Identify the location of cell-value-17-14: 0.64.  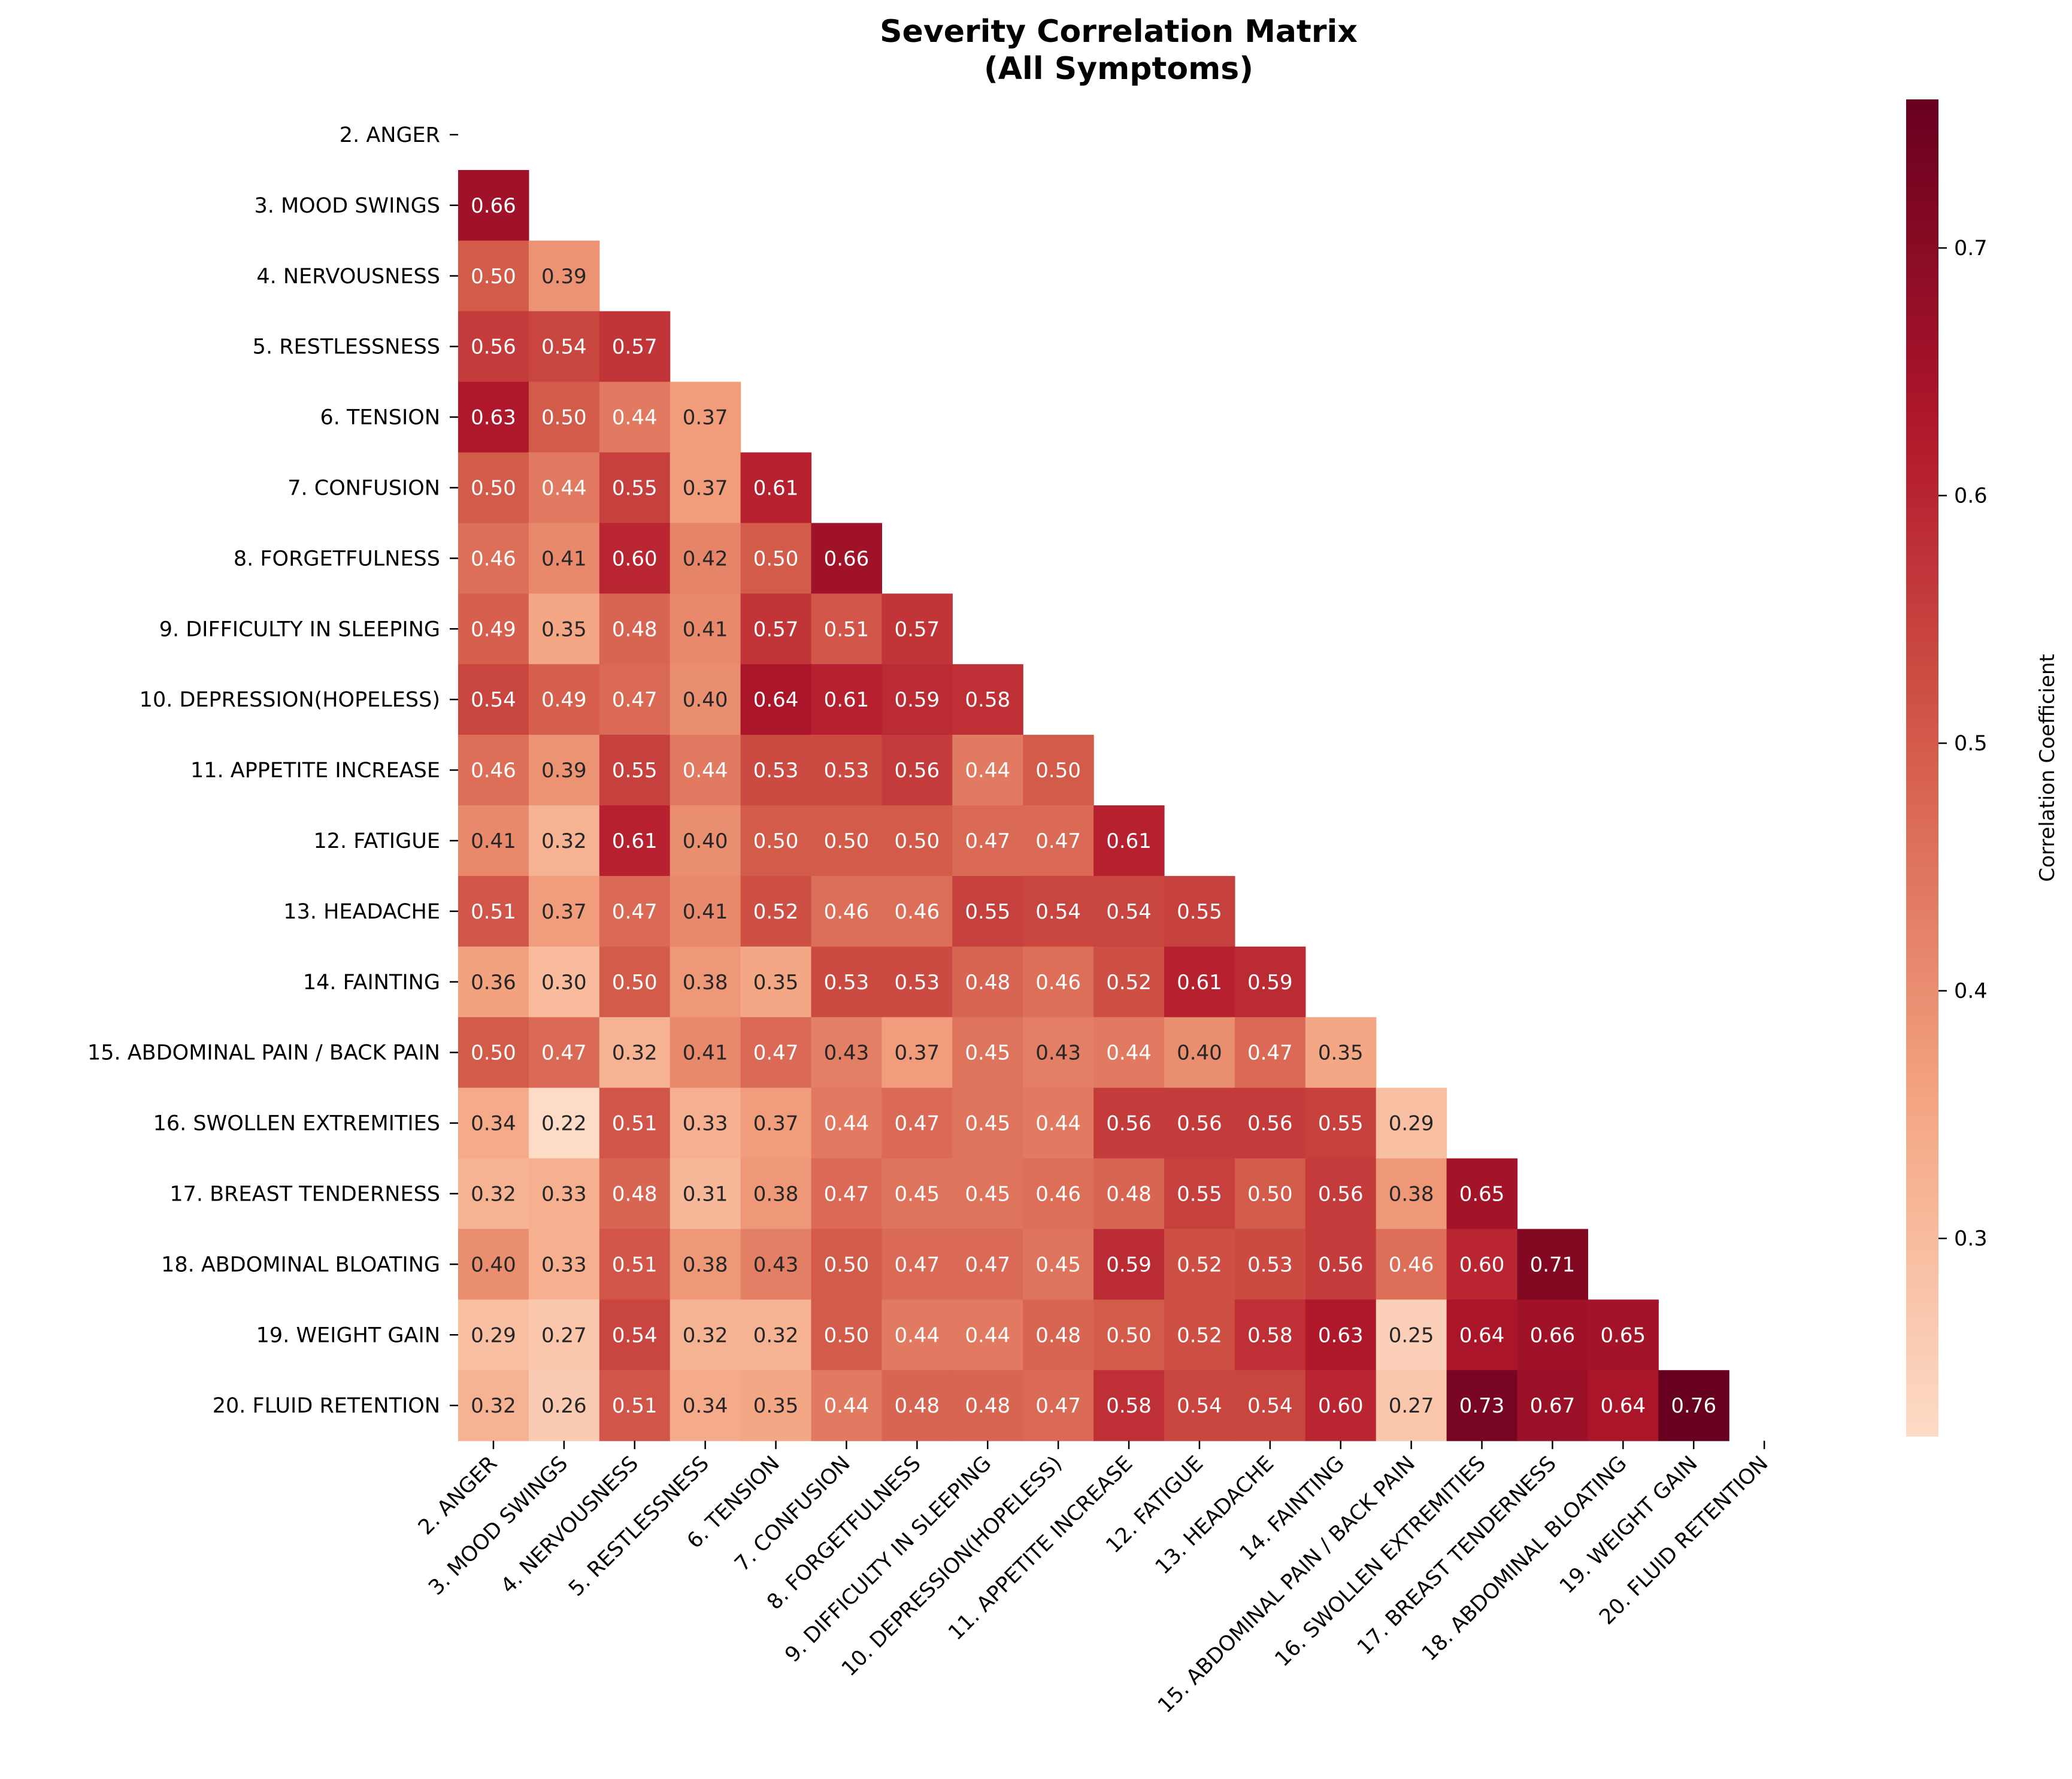
(1482, 1335).